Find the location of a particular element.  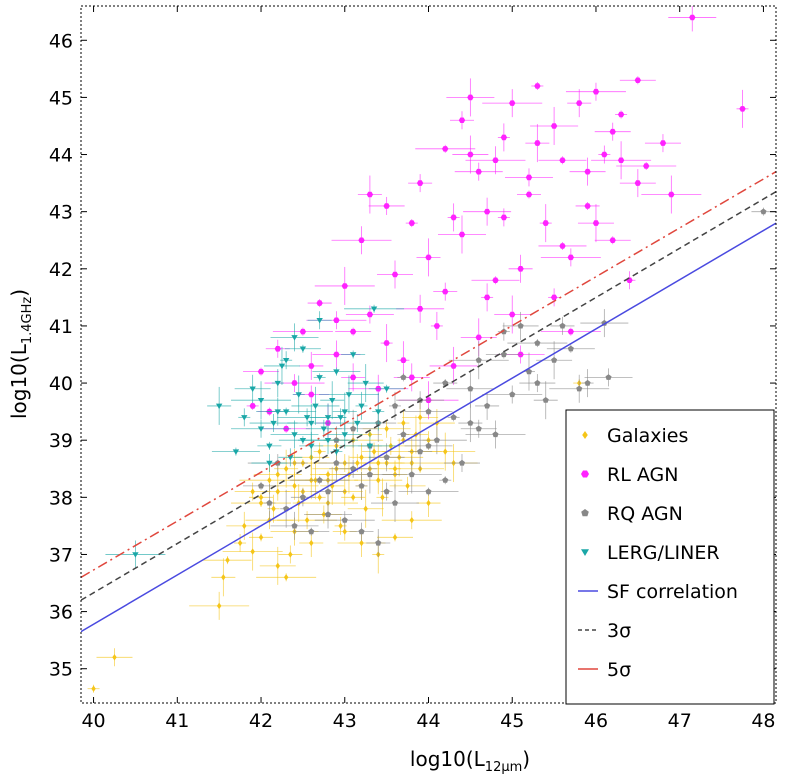

y-tick-label: 36 is located at coordinates (61, 613).